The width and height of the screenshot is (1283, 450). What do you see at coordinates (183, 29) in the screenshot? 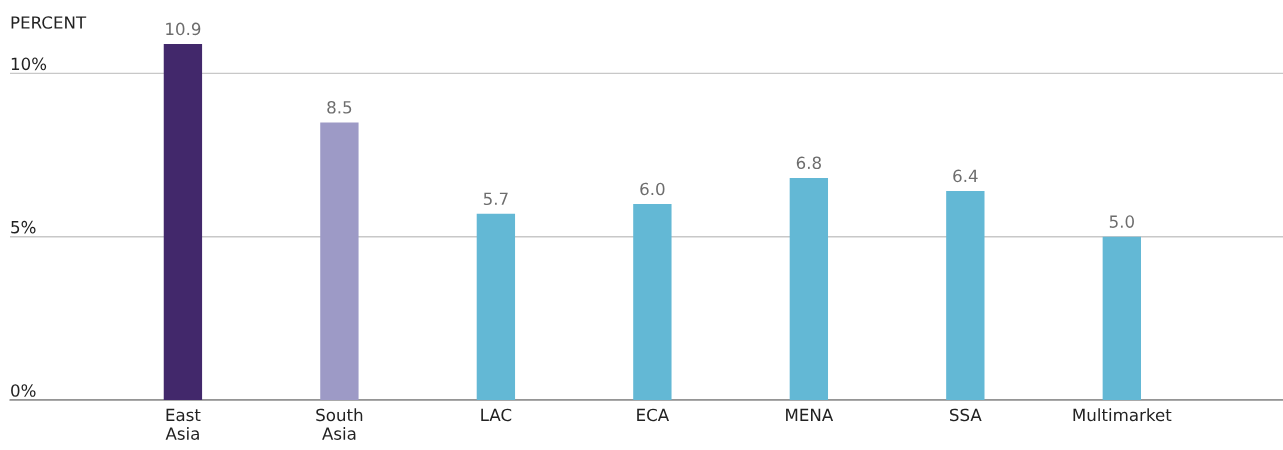
I see `data-label: 10.9` at bounding box center [183, 29].